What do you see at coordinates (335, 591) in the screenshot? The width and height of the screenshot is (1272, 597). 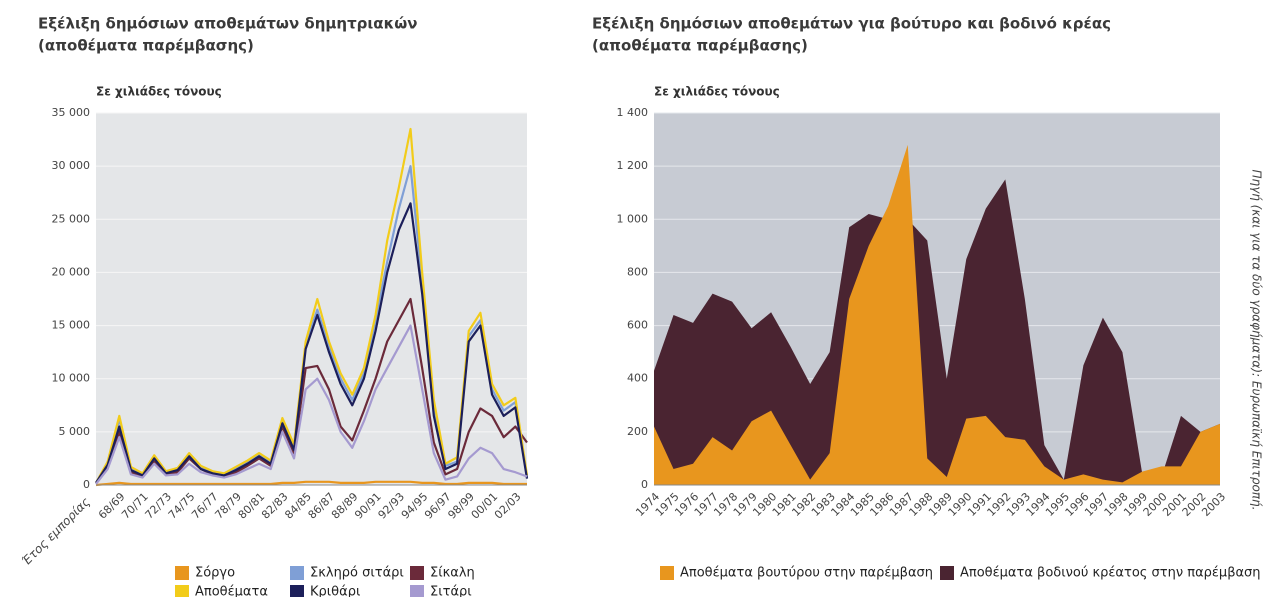 I see `legend-label: Κριθάρι` at bounding box center [335, 591].